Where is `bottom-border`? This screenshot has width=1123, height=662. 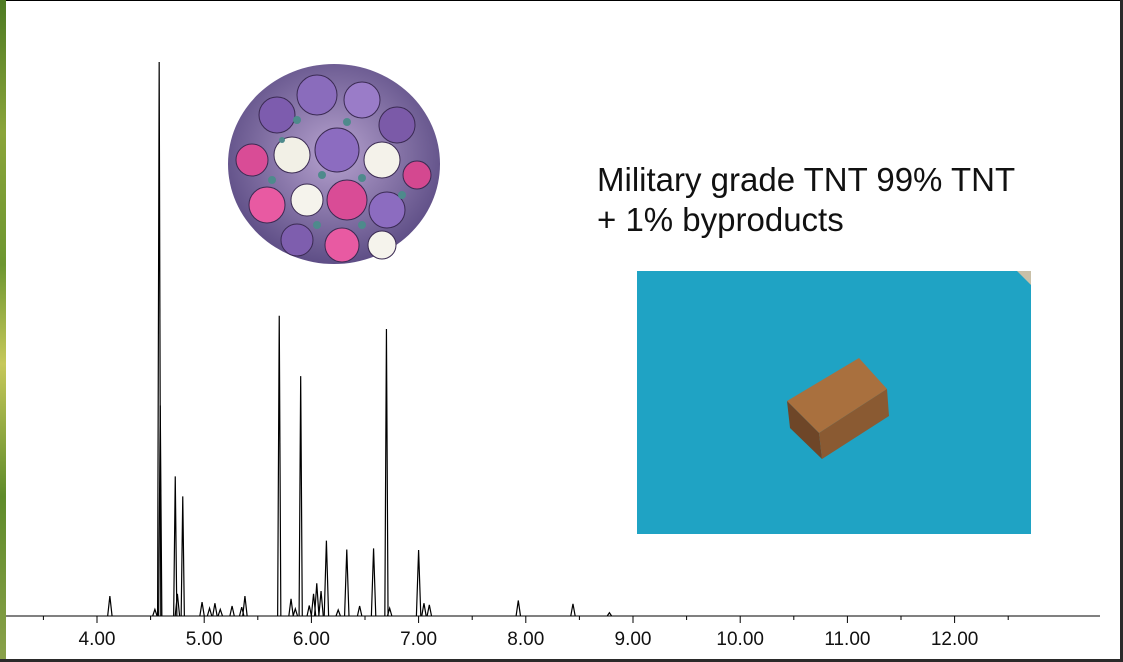 bottom-border is located at coordinates (561, 660).